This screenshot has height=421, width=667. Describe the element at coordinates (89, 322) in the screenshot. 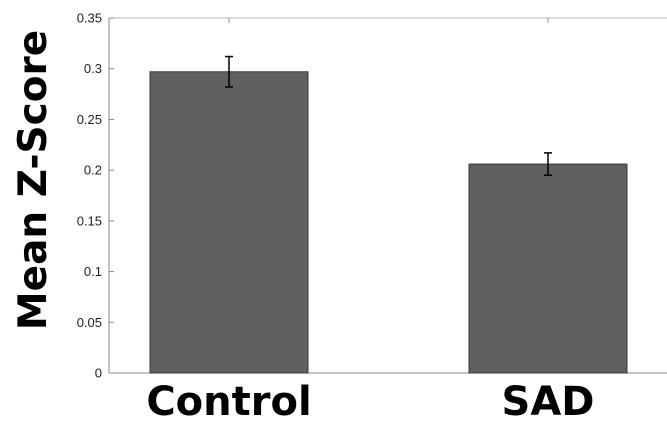

I see `y-tick-label: 0.05` at that location.